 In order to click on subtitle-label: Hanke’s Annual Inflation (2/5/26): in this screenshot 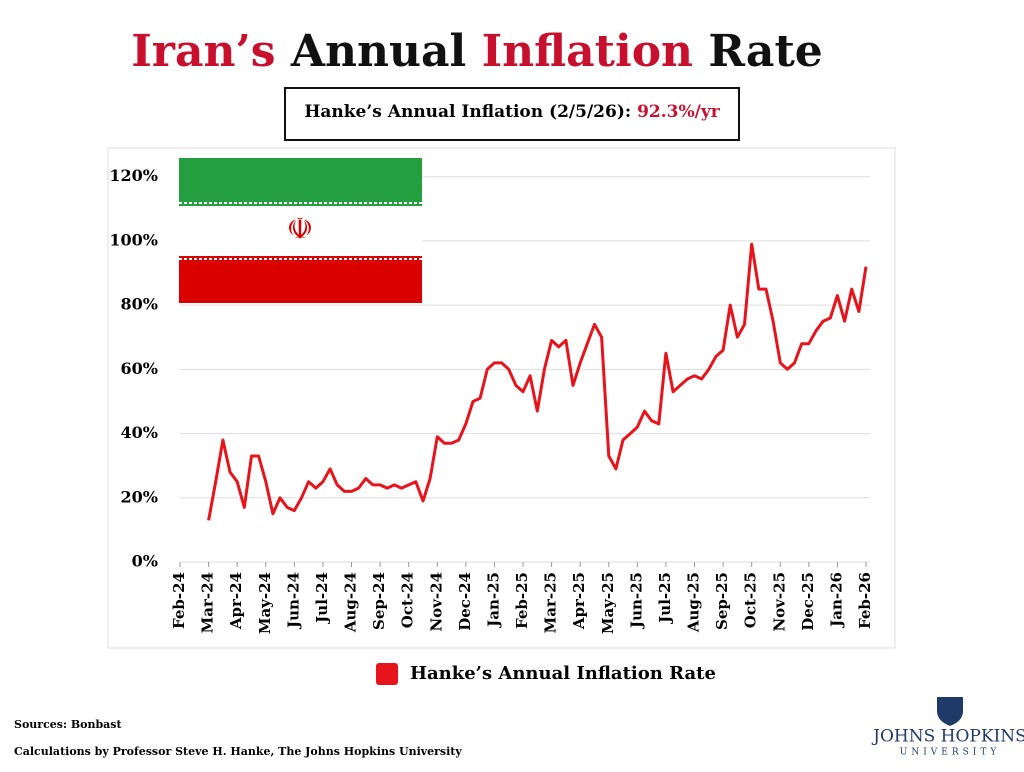, I will do `click(467, 112)`.